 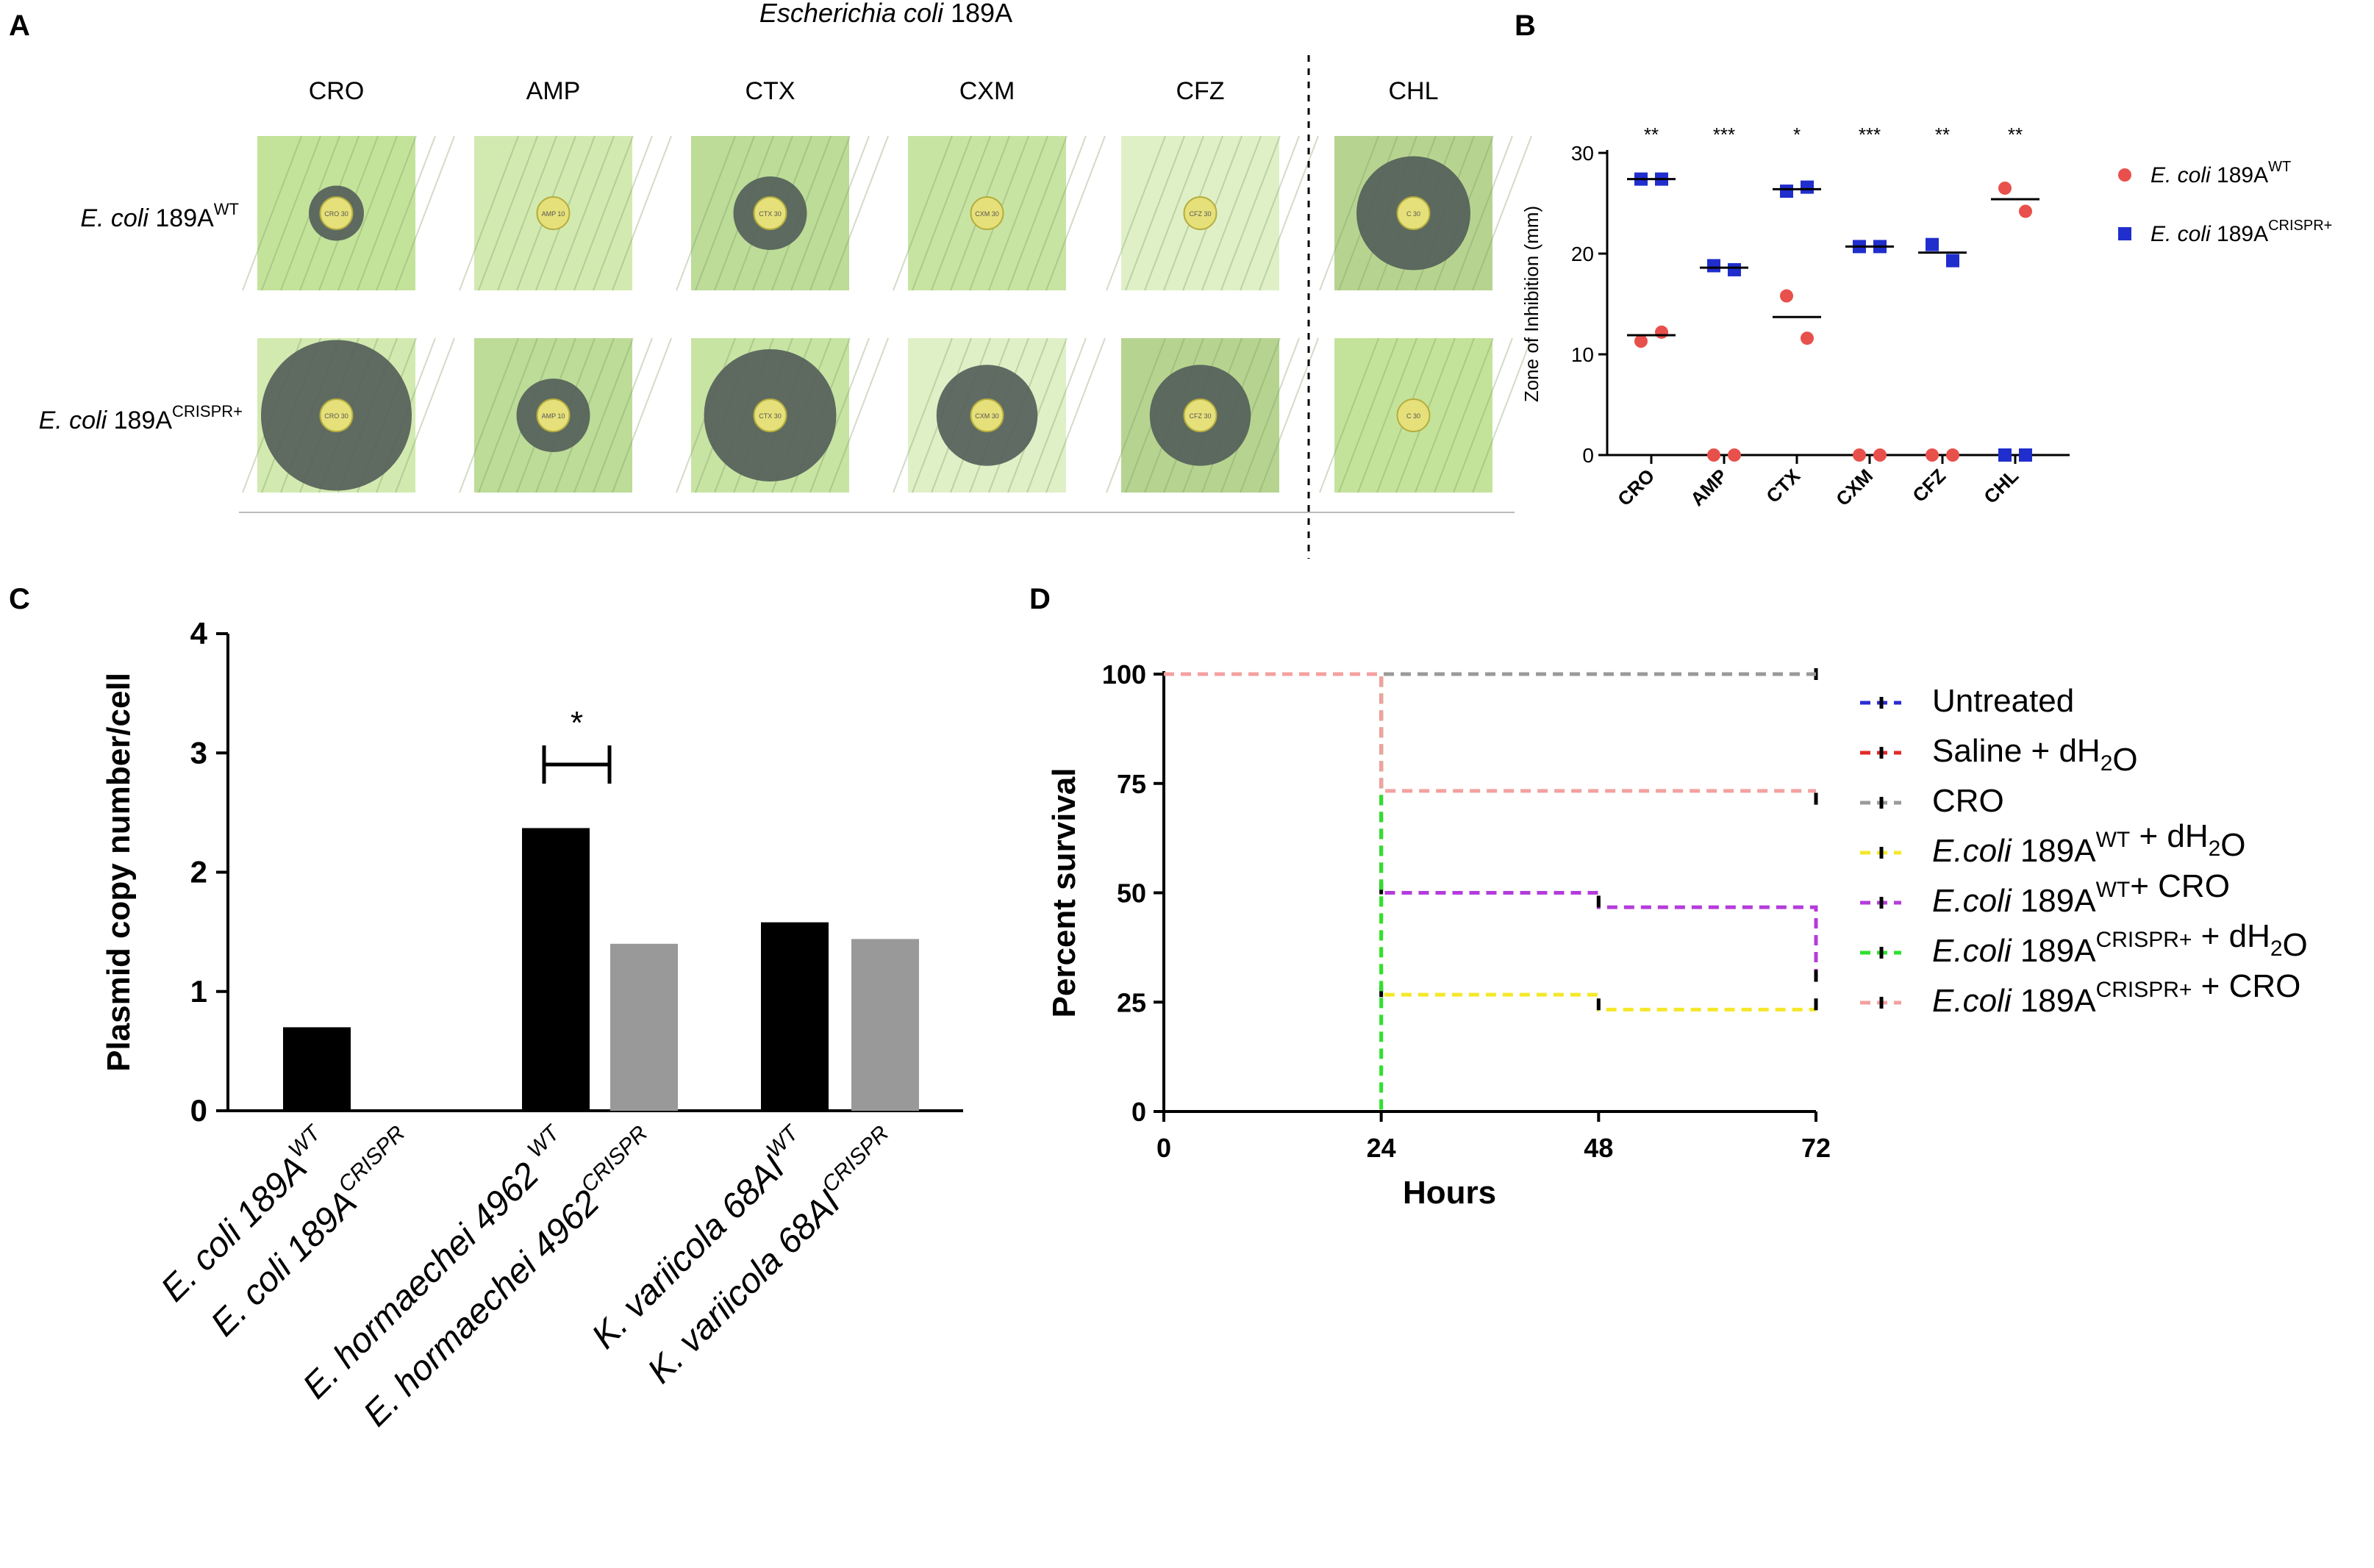 I want to click on y-tick-label: 75, so click(x=1131, y=784).